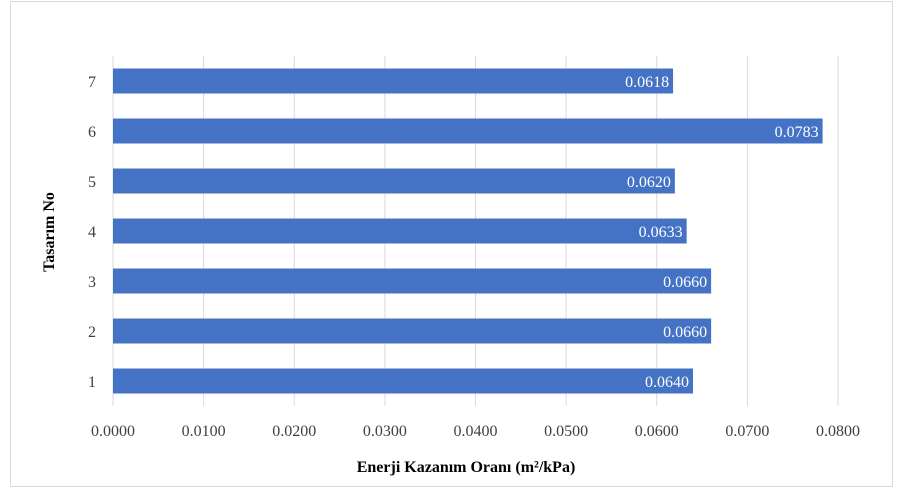 The height and width of the screenshot is (494, 904). I want to click on x-tick-label: 0.0700, so click(747, 431).